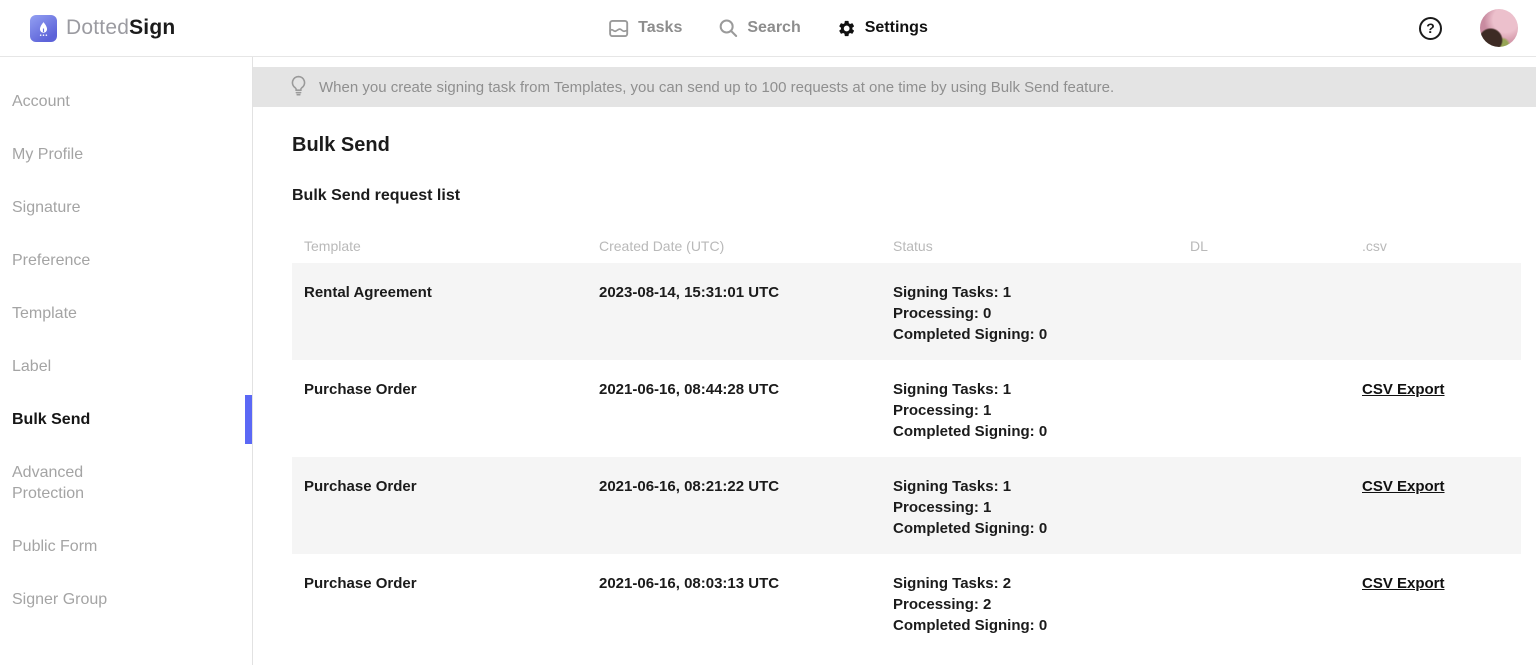  I want to click on cell-created-date: 2021-06-16, 08:44:28 UTC, so click(689, 389).